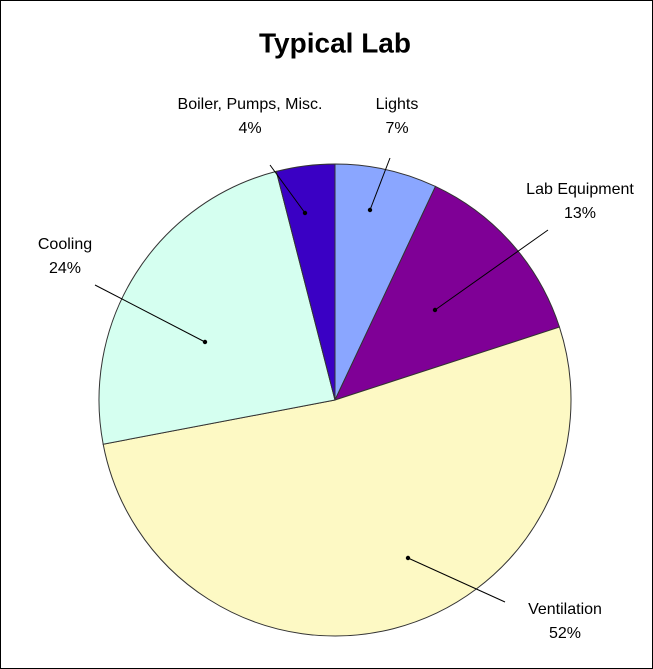 This screenshot has width=653, height=669. Describe the element at coordinates (250, 104) in the screenshot. I see `slice-label: Boiler, Pumps, Misc.` at that location.